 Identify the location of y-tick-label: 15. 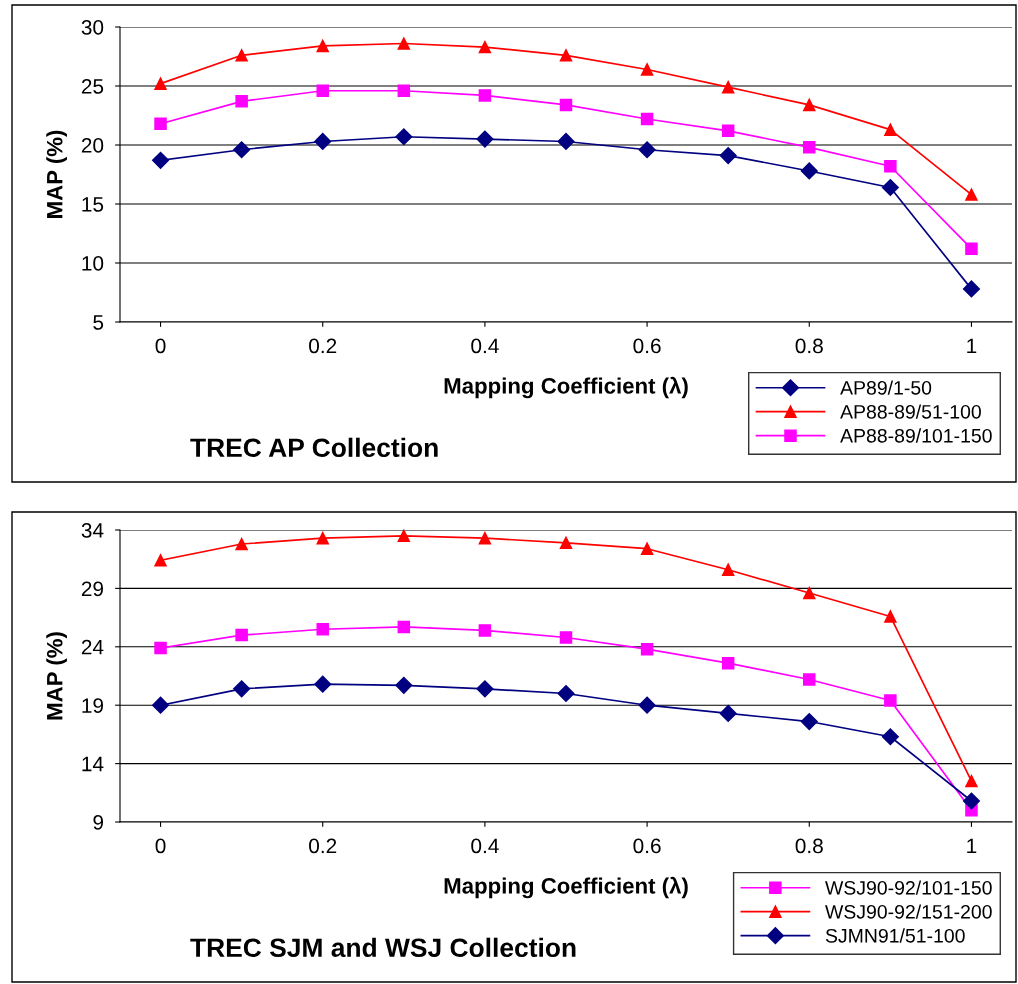
(93, 204).